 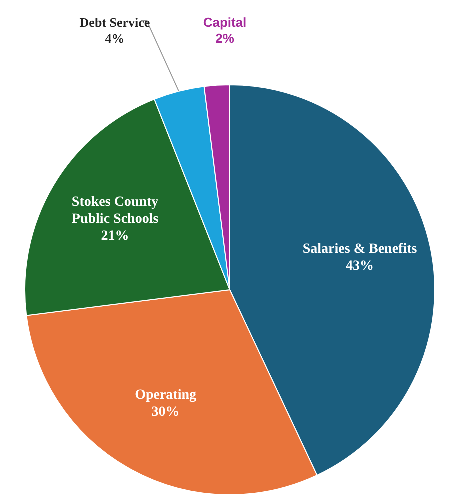 I want to click on slice-label: Operating, so click(x=166, y=395).